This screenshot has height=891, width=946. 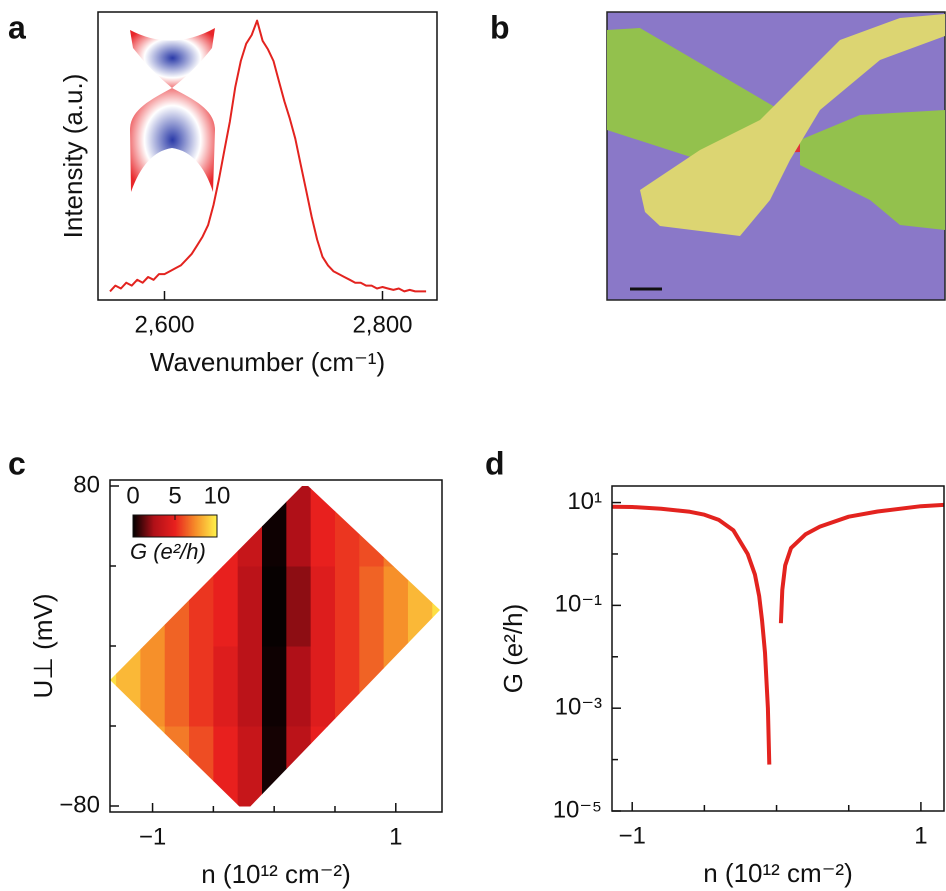 I want to click on y-tick-label: 10⁻³, so click(x=578, y=707).